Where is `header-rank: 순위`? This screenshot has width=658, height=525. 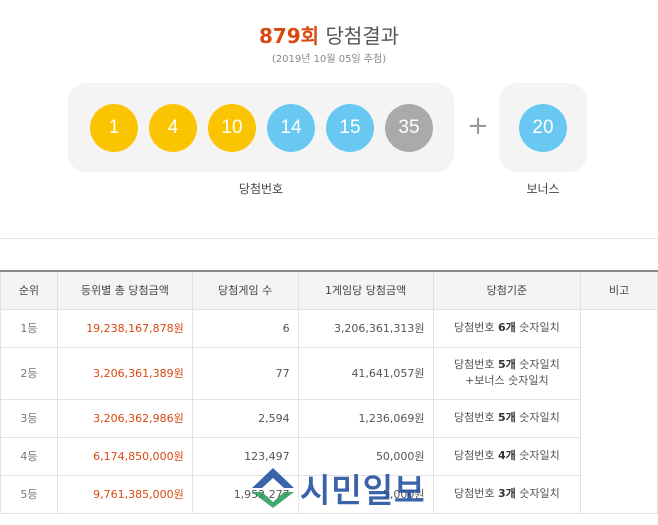
header-rank: 순위 is located at coordinates (29, 290).